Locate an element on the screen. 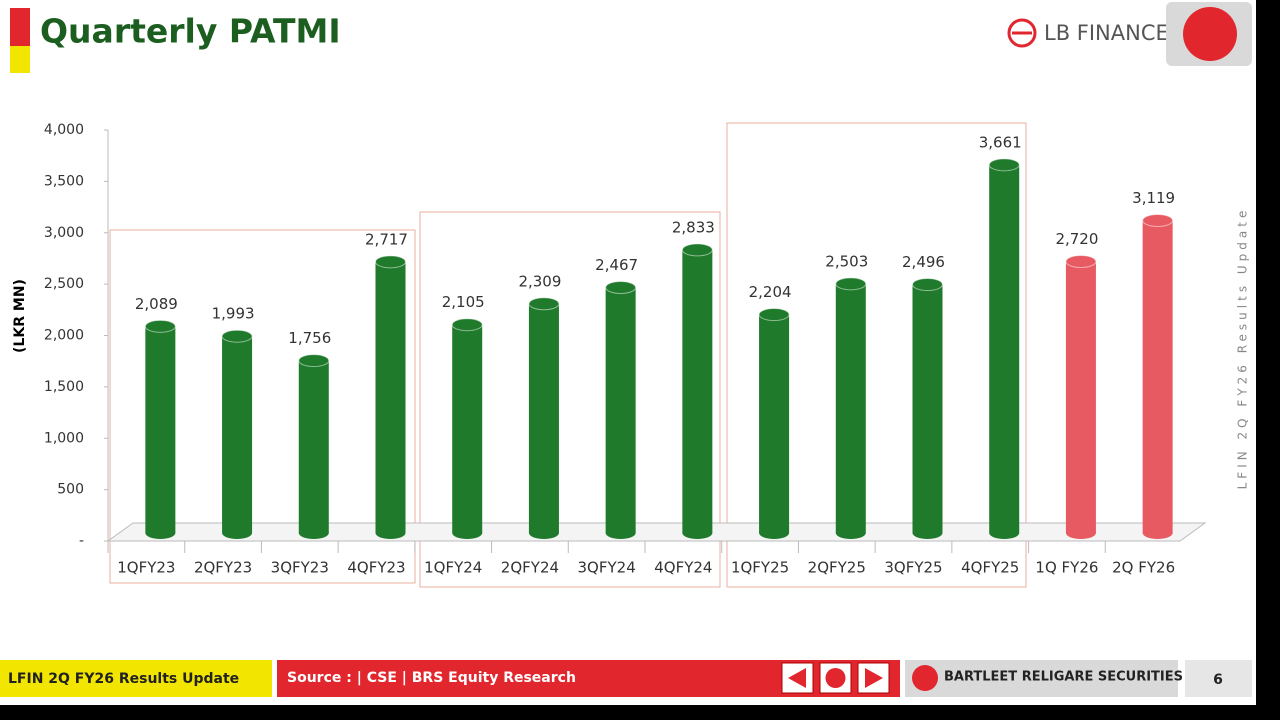 The height and width of the screenshot is (720, 1280). value-label: 1,993 is located at coordinates (233, 314).